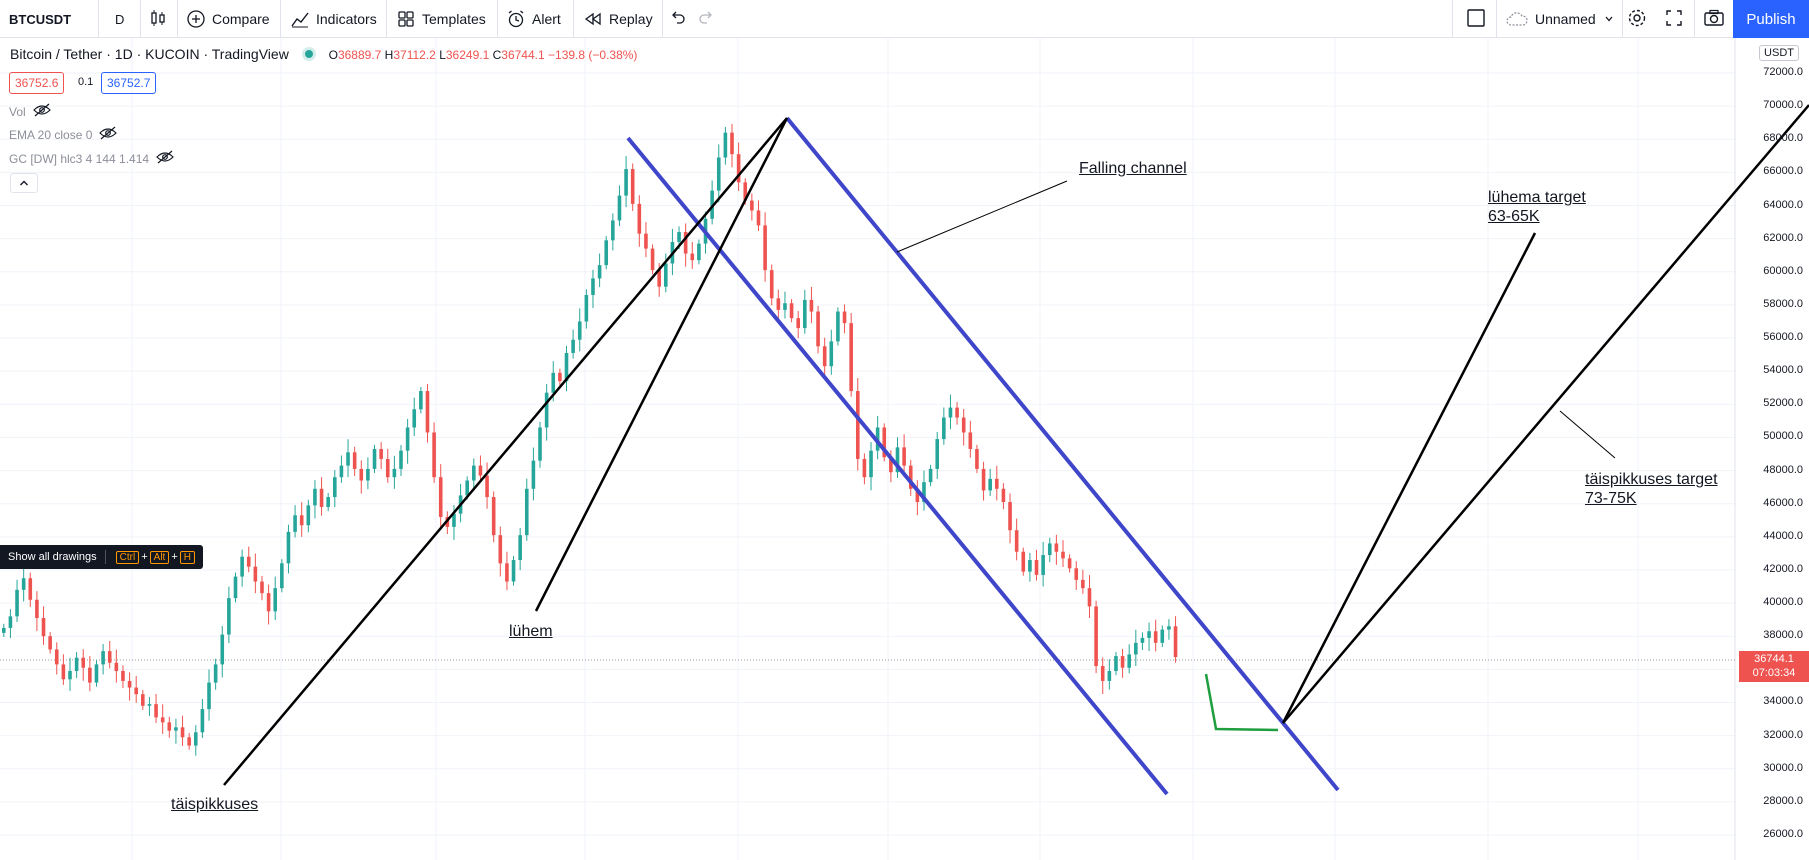 This screenshot has height=860, width=1809. Describe the element at coordinates (300, 19) in the screenshot. I see `indicators-icon` at that location.